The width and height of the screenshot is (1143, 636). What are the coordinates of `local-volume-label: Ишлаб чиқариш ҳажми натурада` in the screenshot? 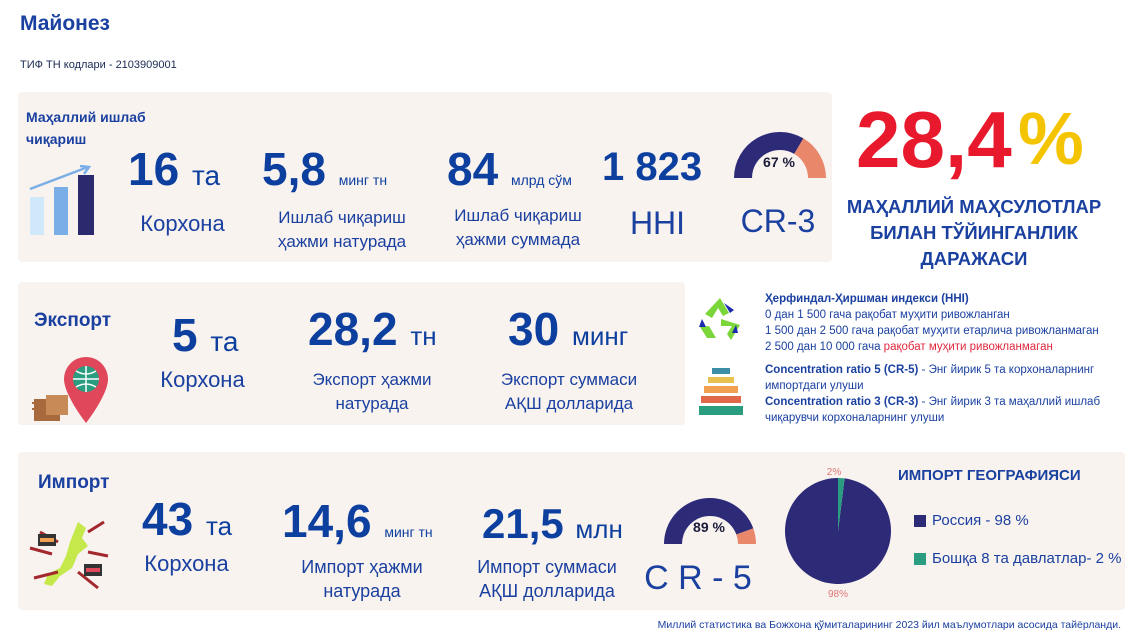 It's located at (342, 229).